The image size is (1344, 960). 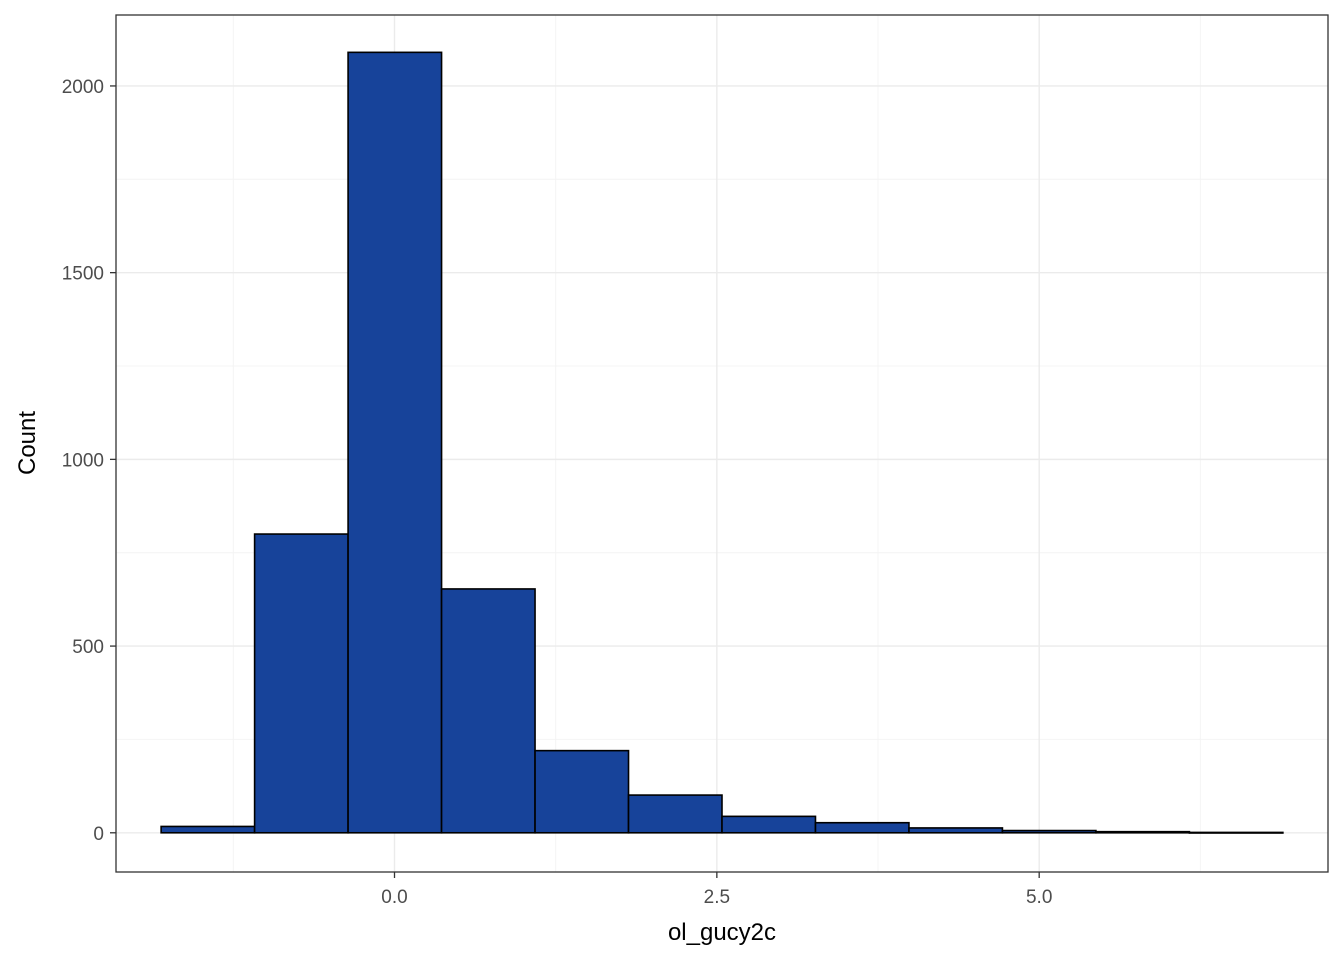 What do you see at coordinates (717, 897) in the screenshot?
I see `x-tick-label: 2.5` at bounding box center [717, 897].